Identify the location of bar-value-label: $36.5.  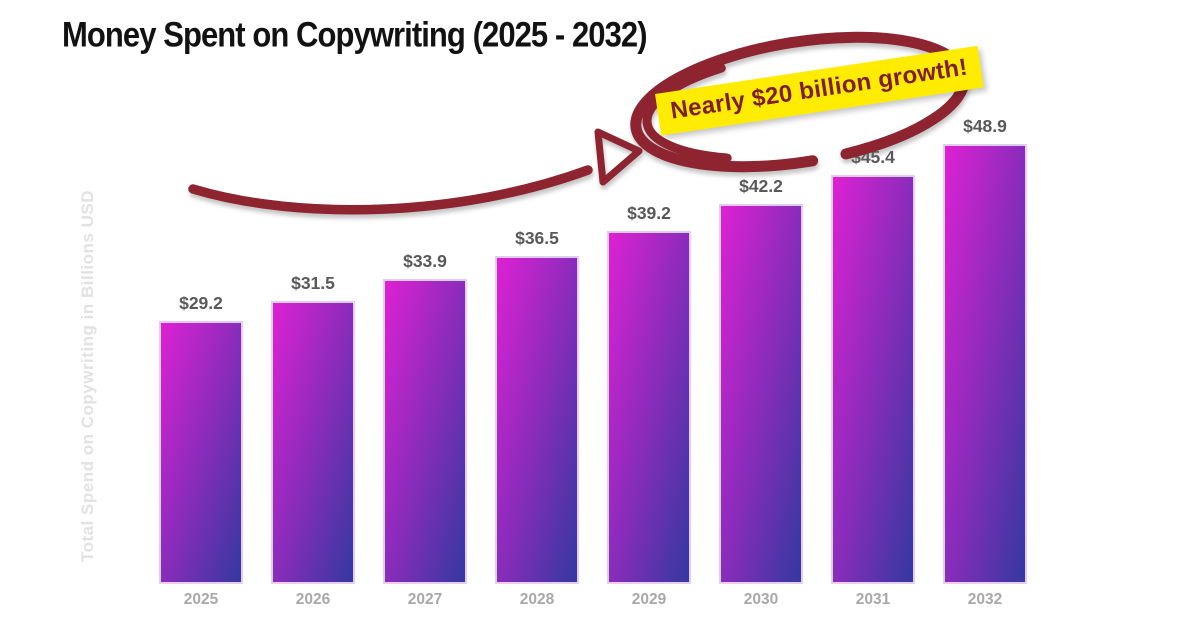
(537, 237).